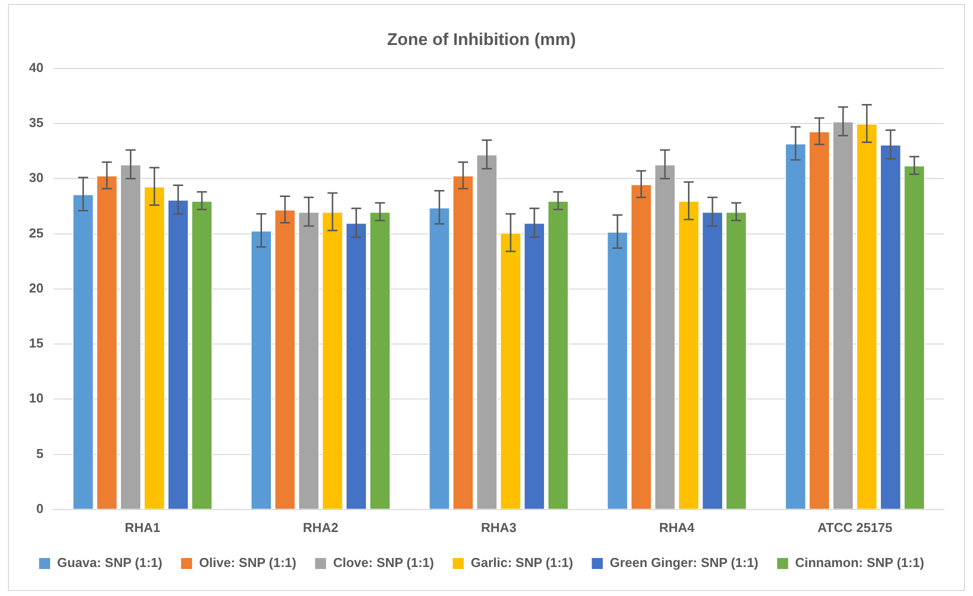 This screenshot has width=973, height=596. What do you see at coordinates (36, 232) in the screenshot?
I see `y-tick-label: 25` at bounding box center [36, 232].